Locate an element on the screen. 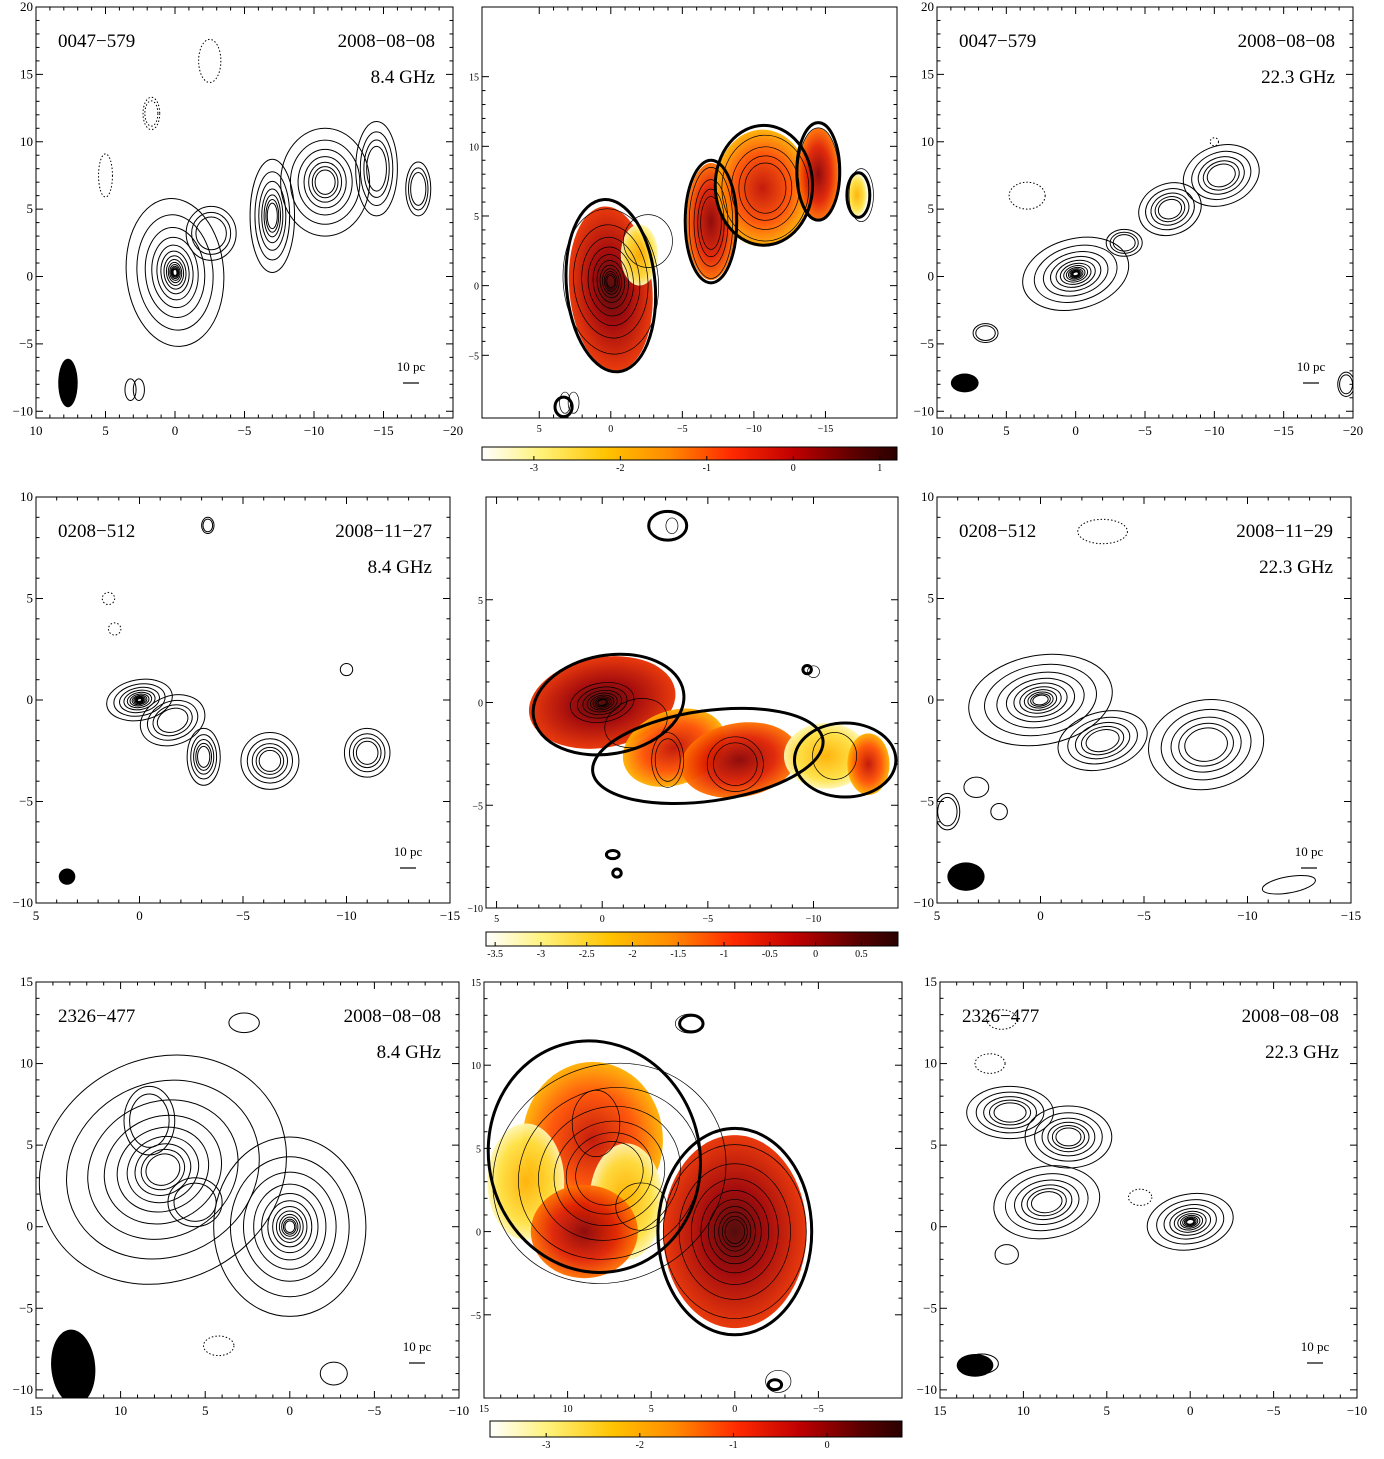 The image size is (1384, 1459). negative-contour is located at coordinates (1002, 1019).